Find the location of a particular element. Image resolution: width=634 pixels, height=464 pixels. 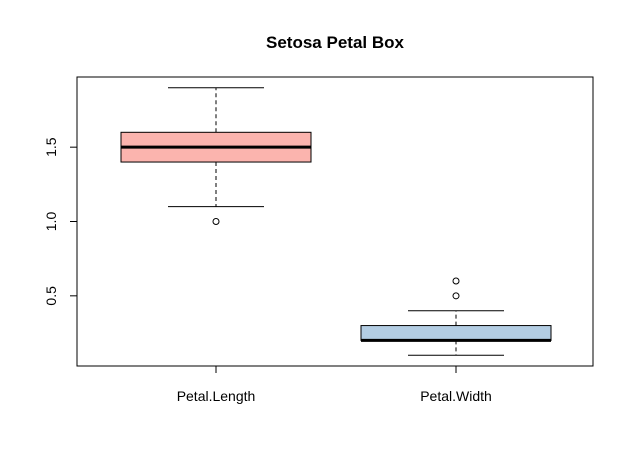

box-iqr is located at coordinates (456, 333).